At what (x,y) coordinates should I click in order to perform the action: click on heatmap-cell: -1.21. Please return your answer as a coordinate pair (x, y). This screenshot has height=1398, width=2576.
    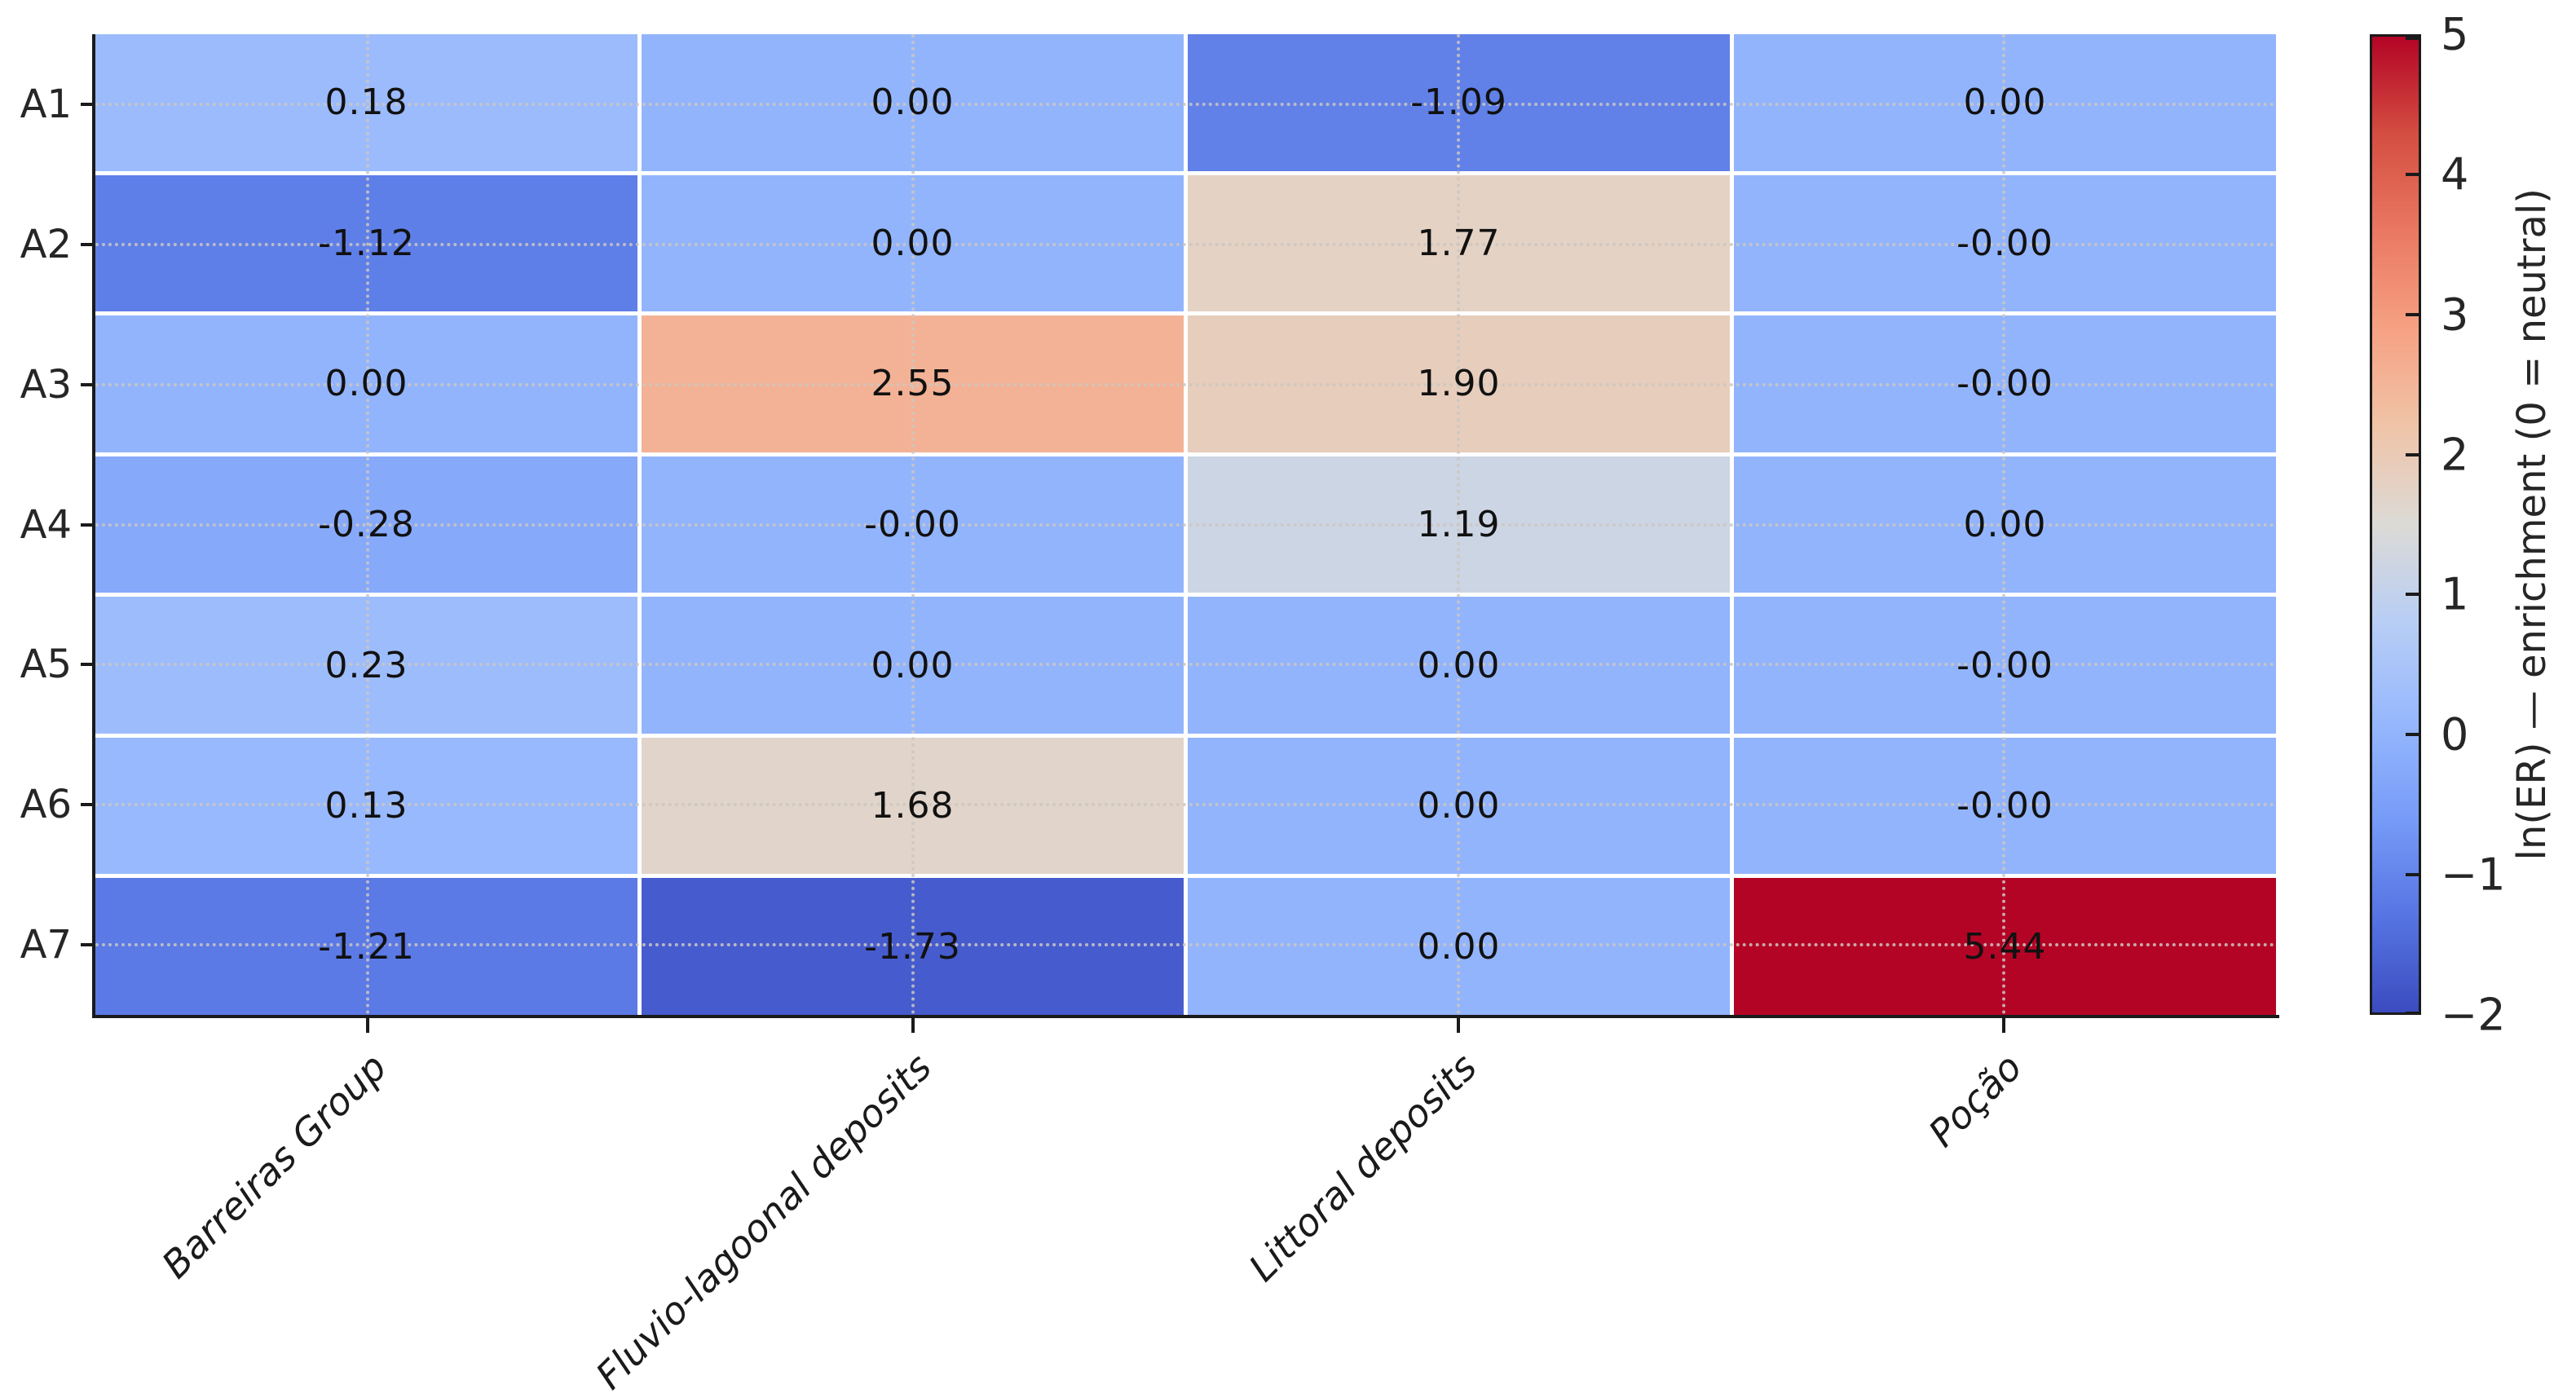
    Looking at the image, I should click on (366, 946).